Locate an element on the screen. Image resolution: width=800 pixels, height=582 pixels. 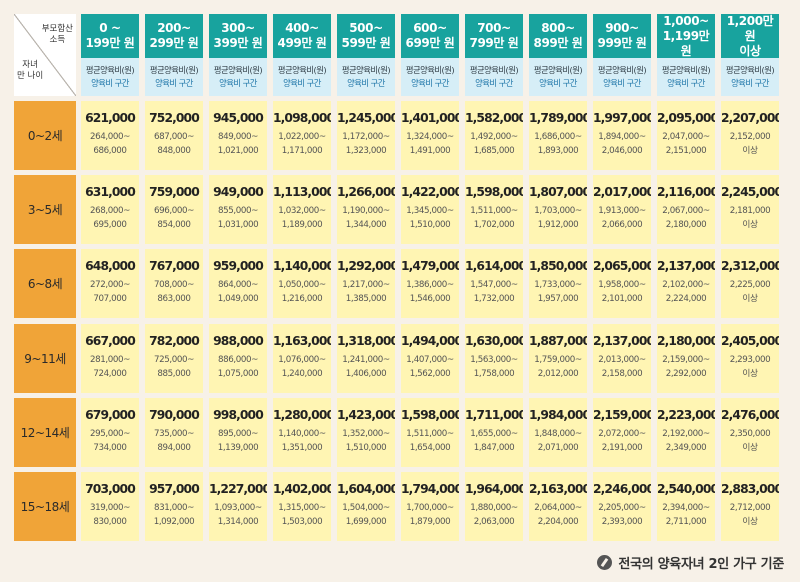
cost-range: 2,159,000~ 2,292,000 is located at coordinates (686, 367).